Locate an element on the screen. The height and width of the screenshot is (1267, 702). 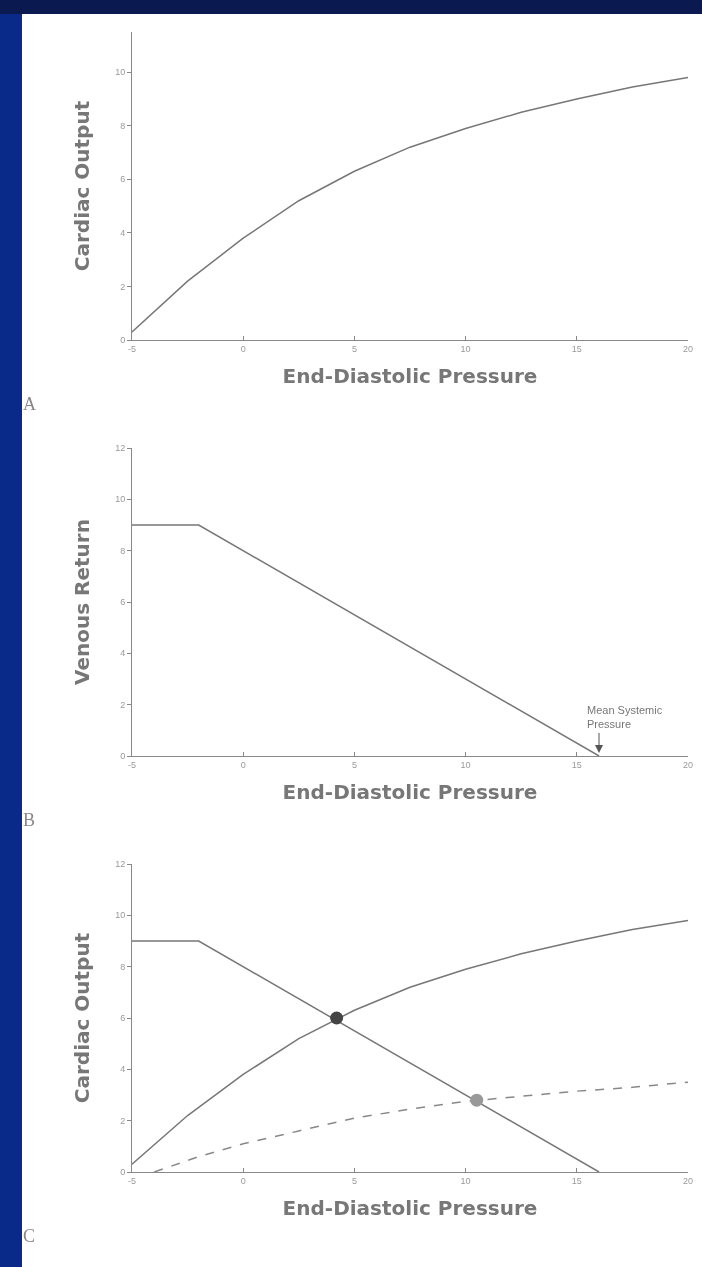
annotation: Mean Systemic Pressure is located at coordinates (625, 717).